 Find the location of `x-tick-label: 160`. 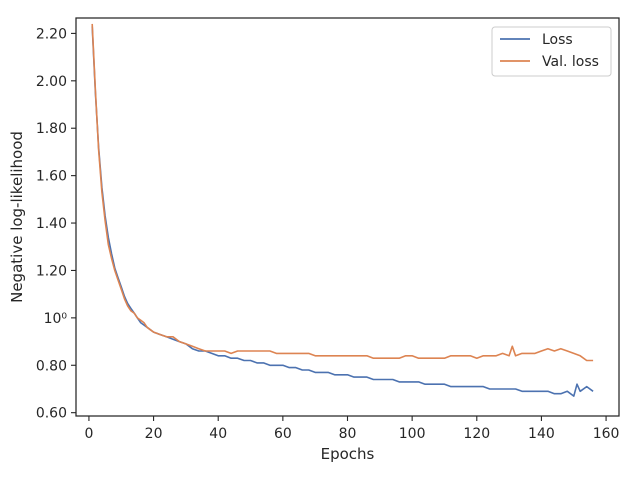

x-tick-label: 160 is located at coordinates (606, 434).